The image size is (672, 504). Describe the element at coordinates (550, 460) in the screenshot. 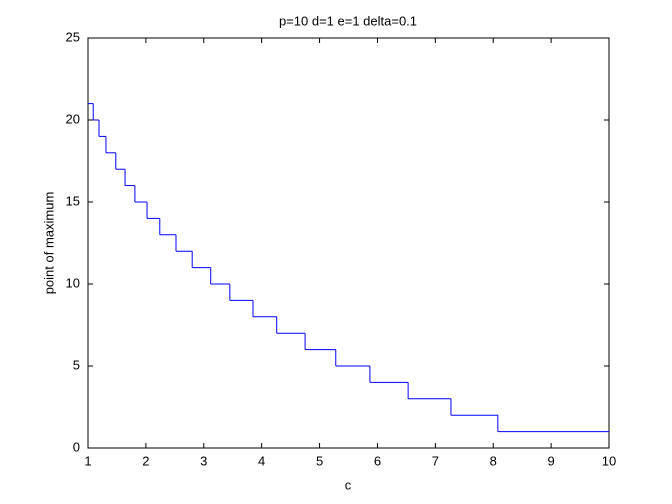

I see `x-tick-label: 9` at that location.